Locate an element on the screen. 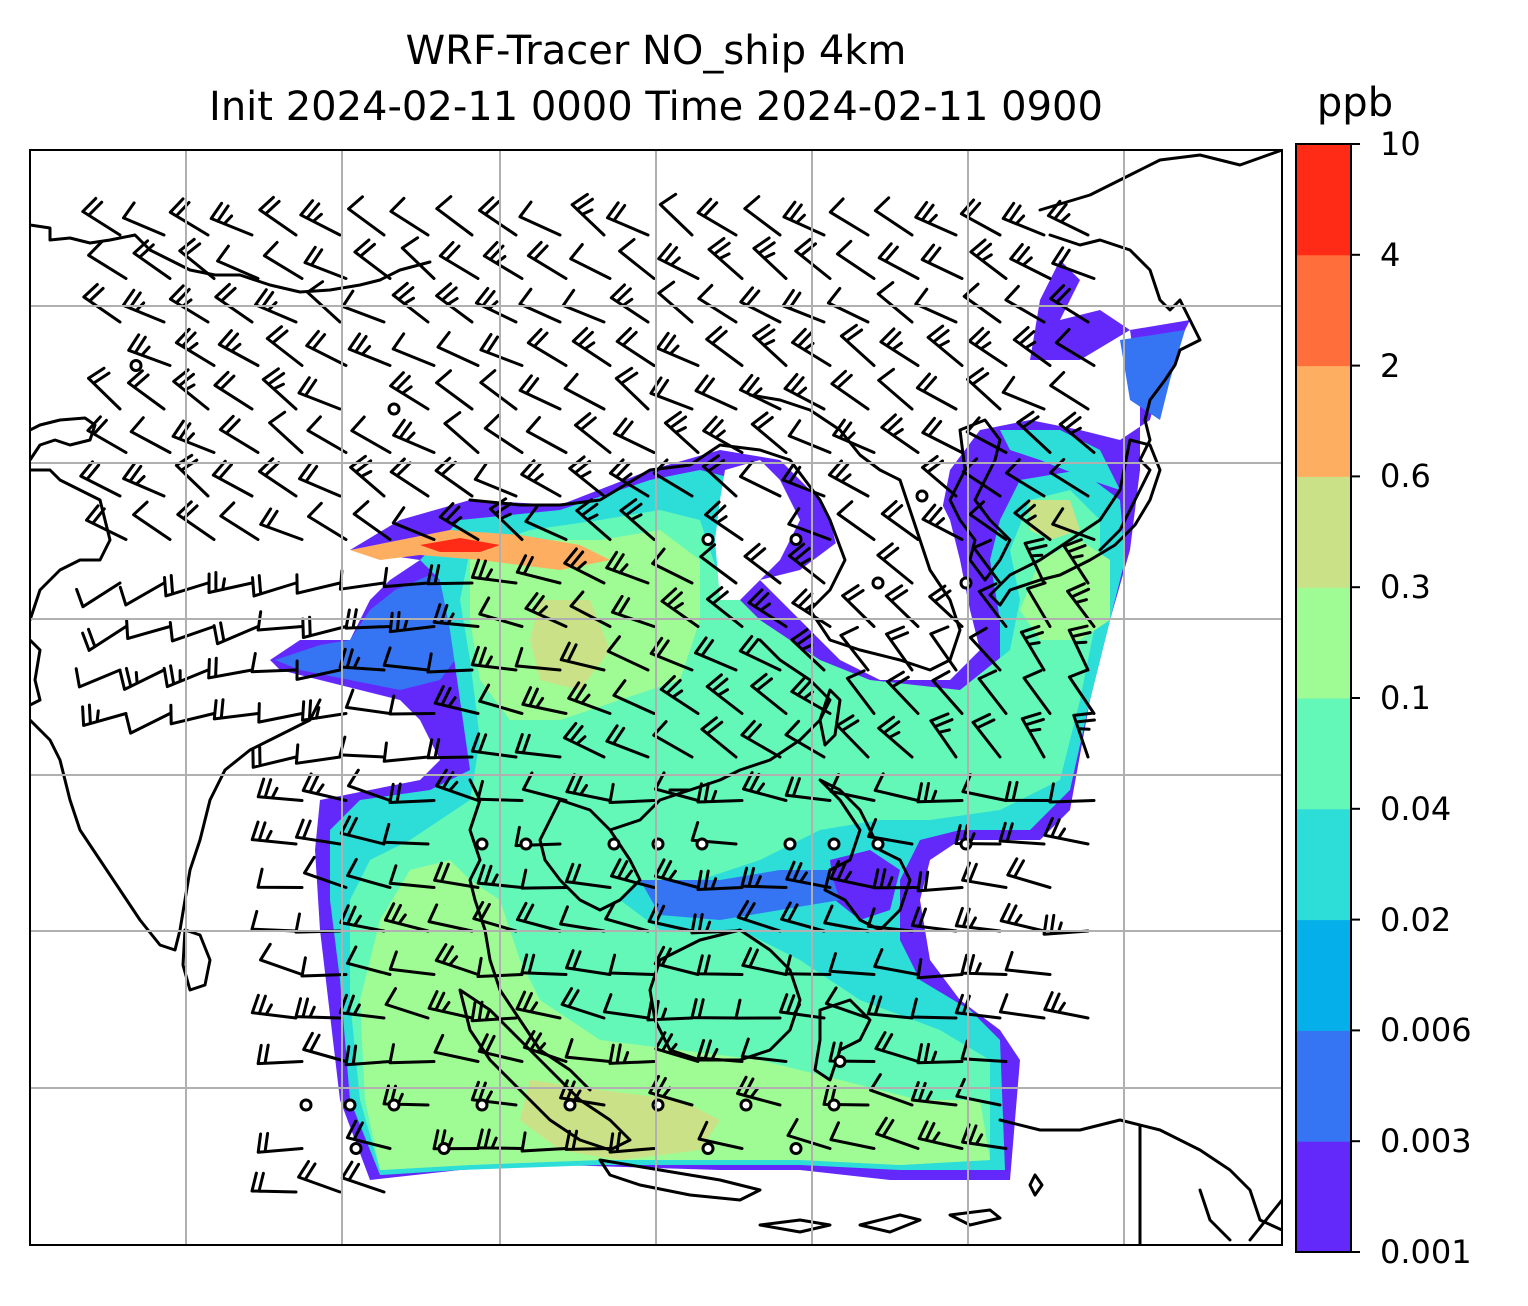 The image size is (1528, 1306). coast-japan is located at coordinates (1075, 522).